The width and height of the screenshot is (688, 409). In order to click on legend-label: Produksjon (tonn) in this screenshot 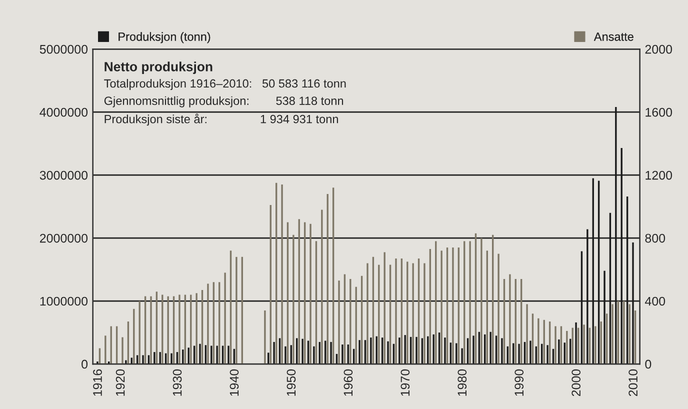, I will do `click(164, 38)`.